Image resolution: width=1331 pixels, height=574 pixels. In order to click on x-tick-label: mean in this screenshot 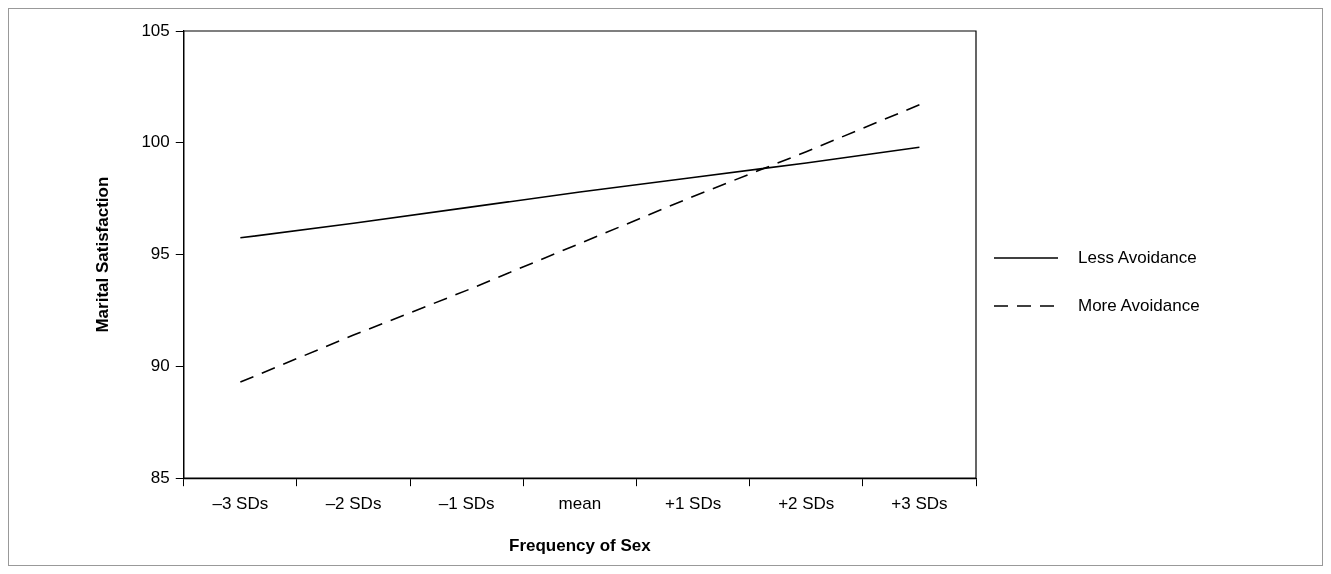, I will do `click(580, 504)`.